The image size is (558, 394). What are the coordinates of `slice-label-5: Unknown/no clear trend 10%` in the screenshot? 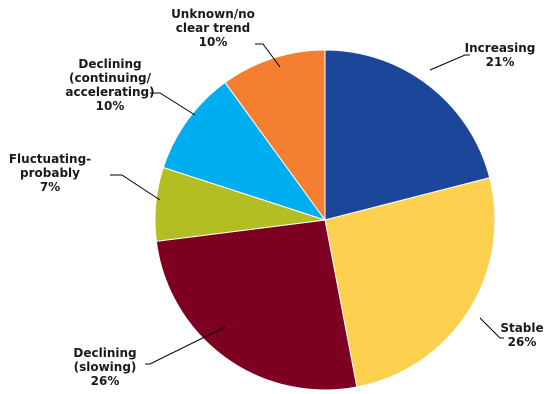 It's located at (213, 28).